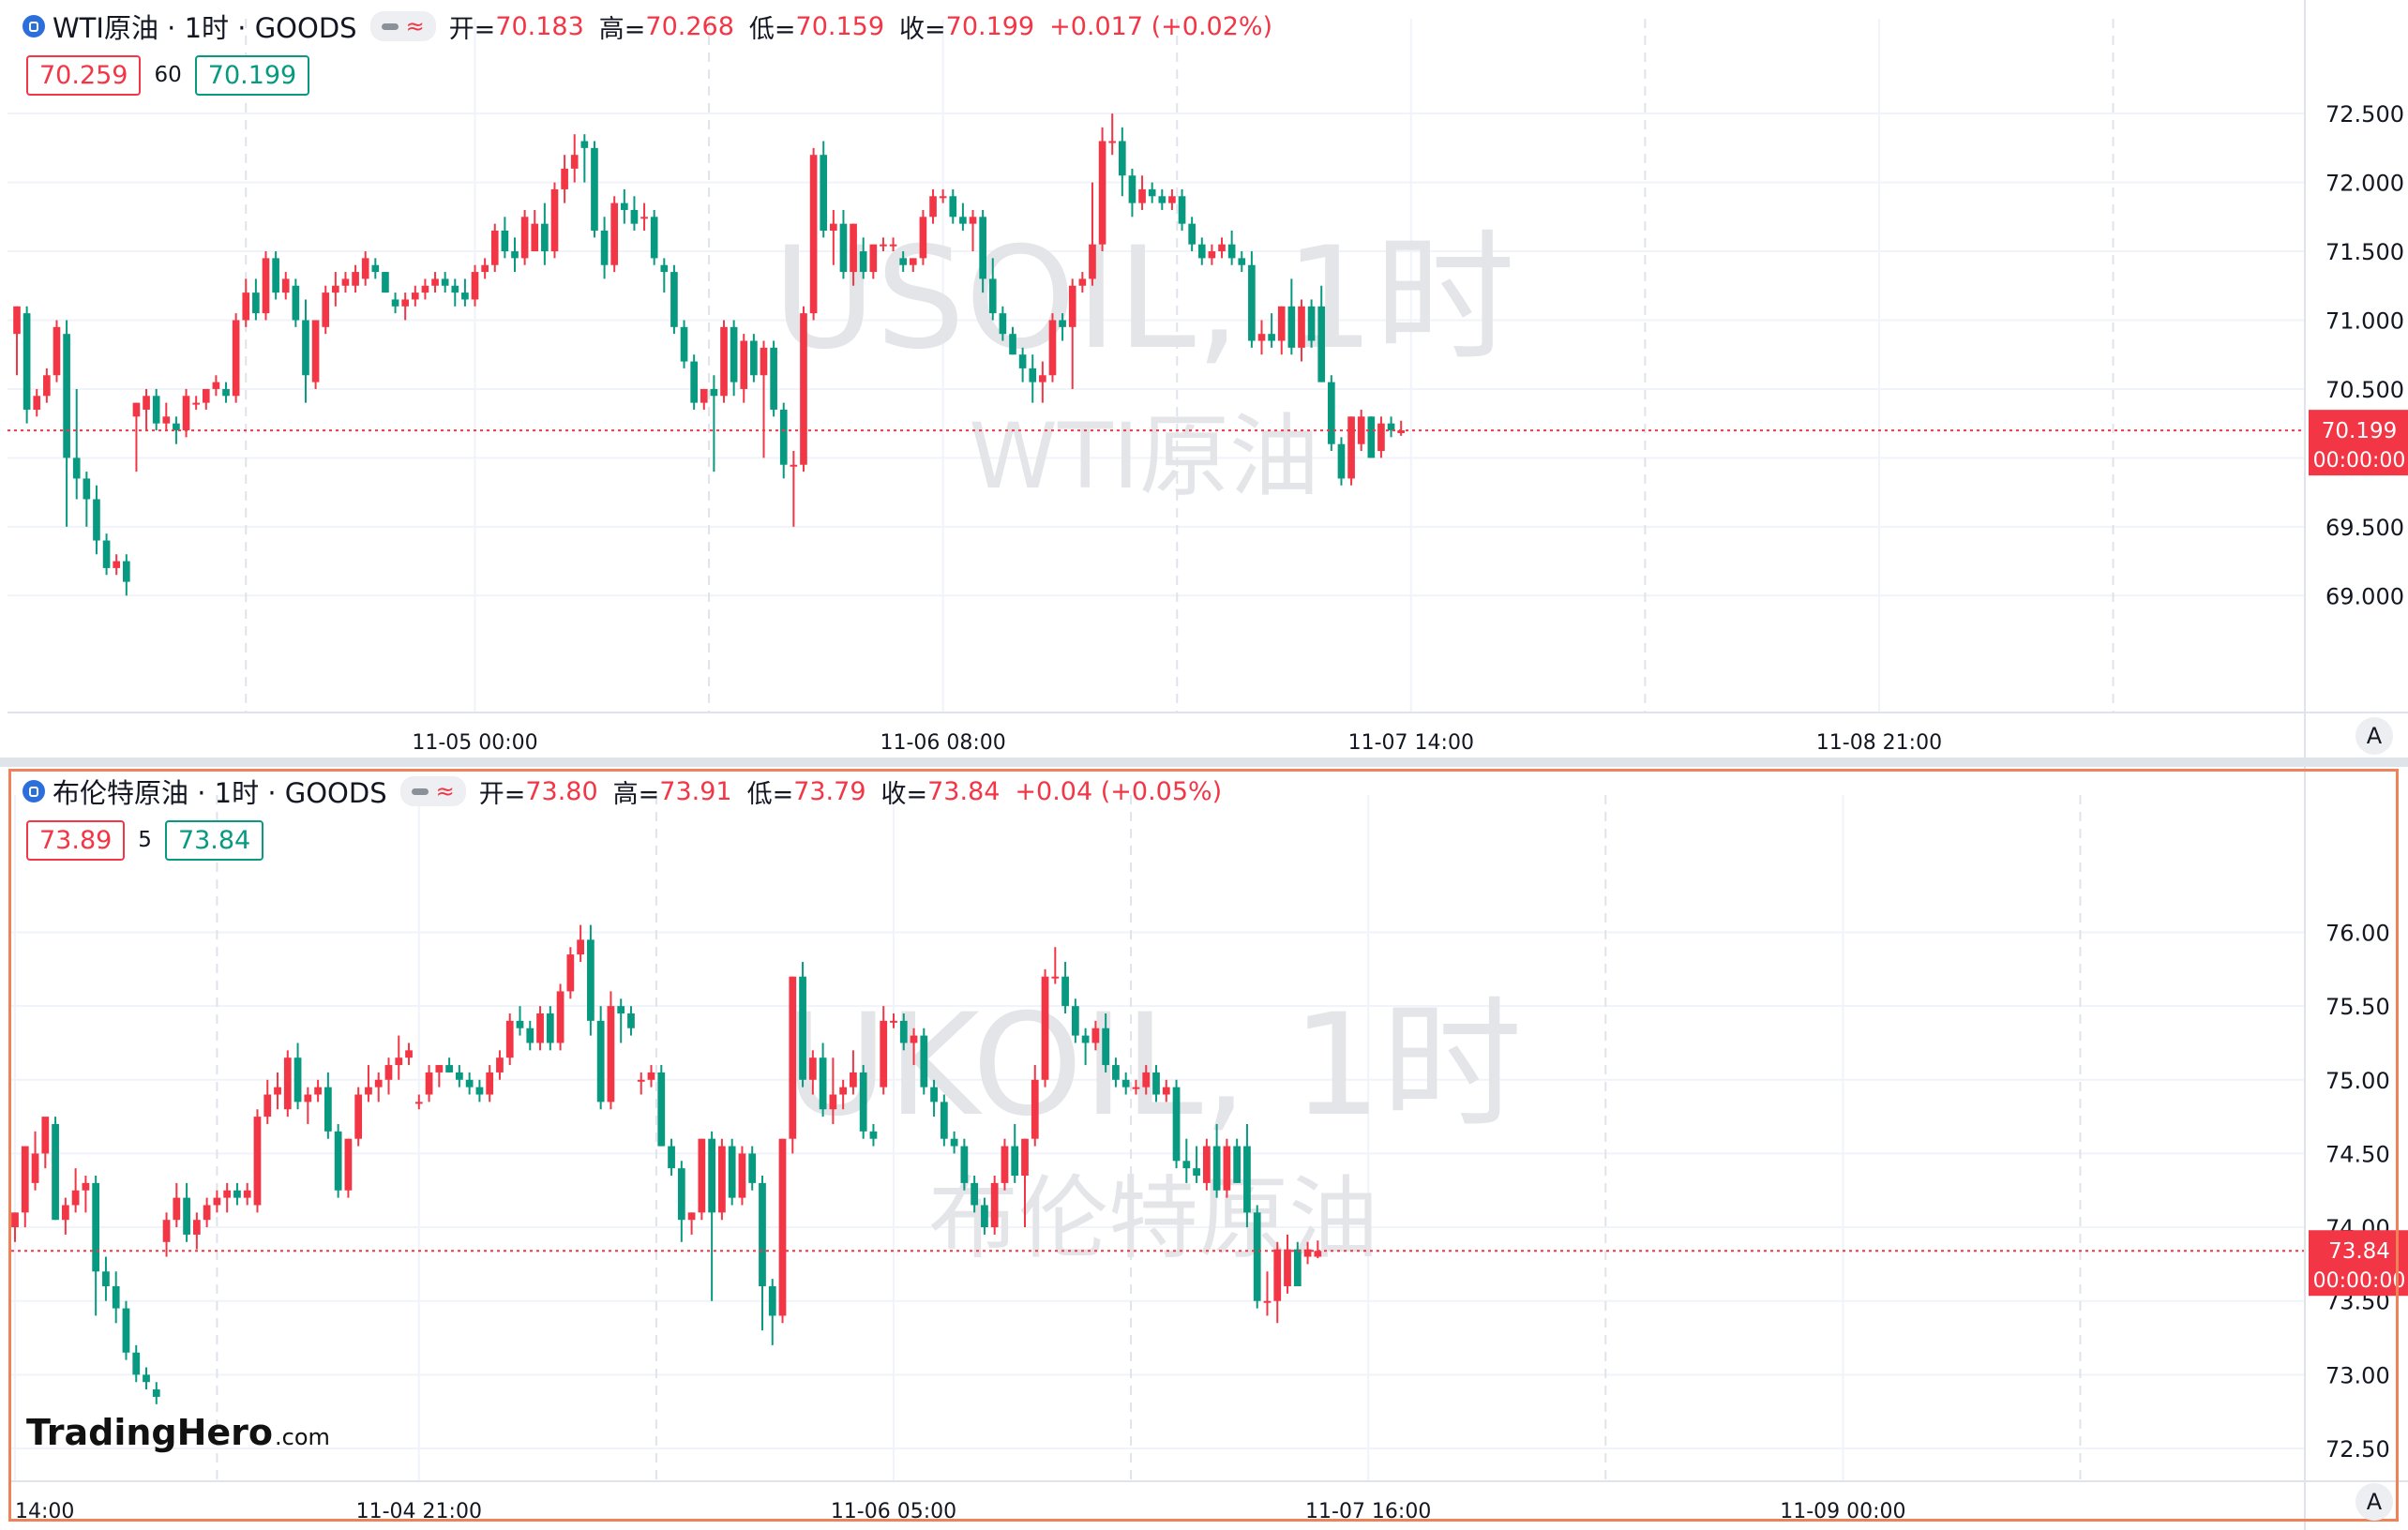  What do you see at coordinates (76, 840) in the screenshot?
I see `bid-badge: 73.89` at bounding box center [76, 840].